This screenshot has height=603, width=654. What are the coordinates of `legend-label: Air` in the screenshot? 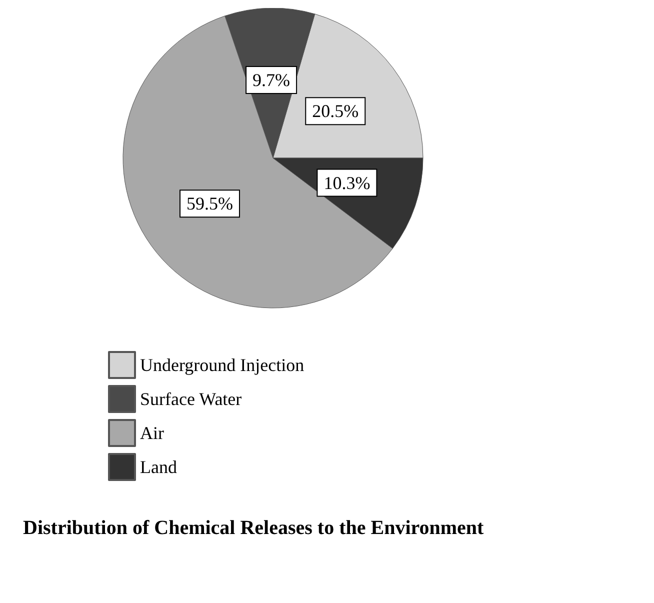 It's located at (152, 433).